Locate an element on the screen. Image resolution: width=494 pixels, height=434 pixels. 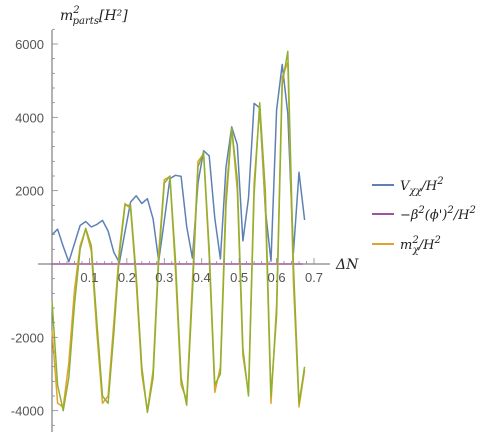
x-axis-title: ΔN is located at coordinates (347, 265).